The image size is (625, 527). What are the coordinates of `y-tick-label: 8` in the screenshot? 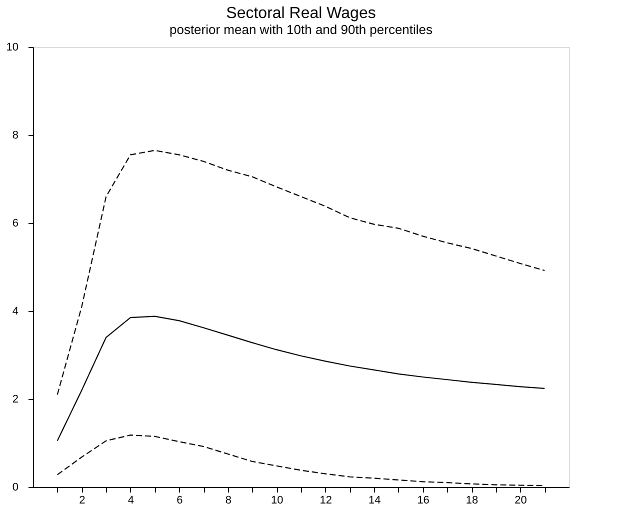 It's located at (15, 136).